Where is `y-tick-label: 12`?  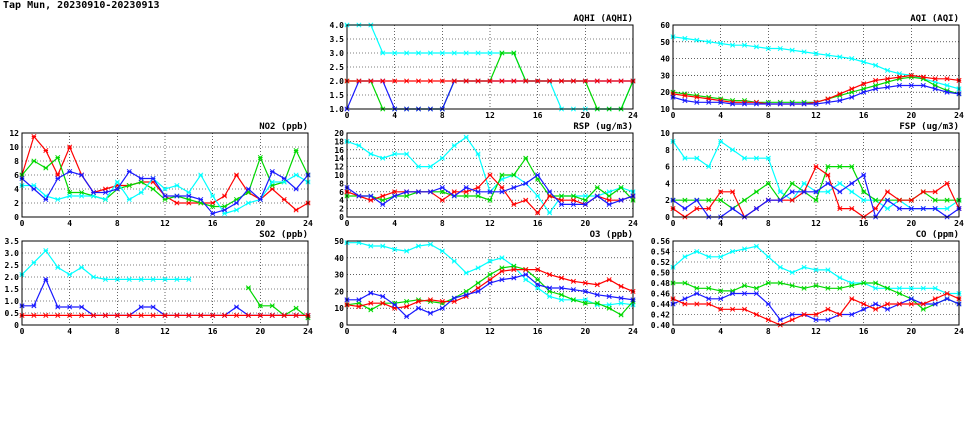
y-tick-label: 12 is located at coordinates (14, 133).